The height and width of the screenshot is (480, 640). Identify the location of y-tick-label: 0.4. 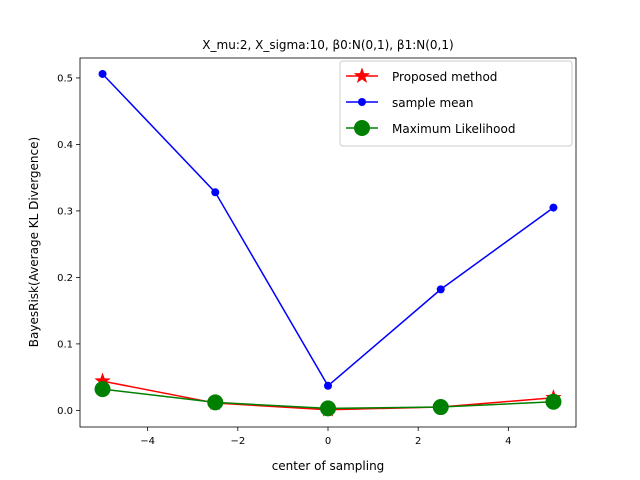
(65, 145).